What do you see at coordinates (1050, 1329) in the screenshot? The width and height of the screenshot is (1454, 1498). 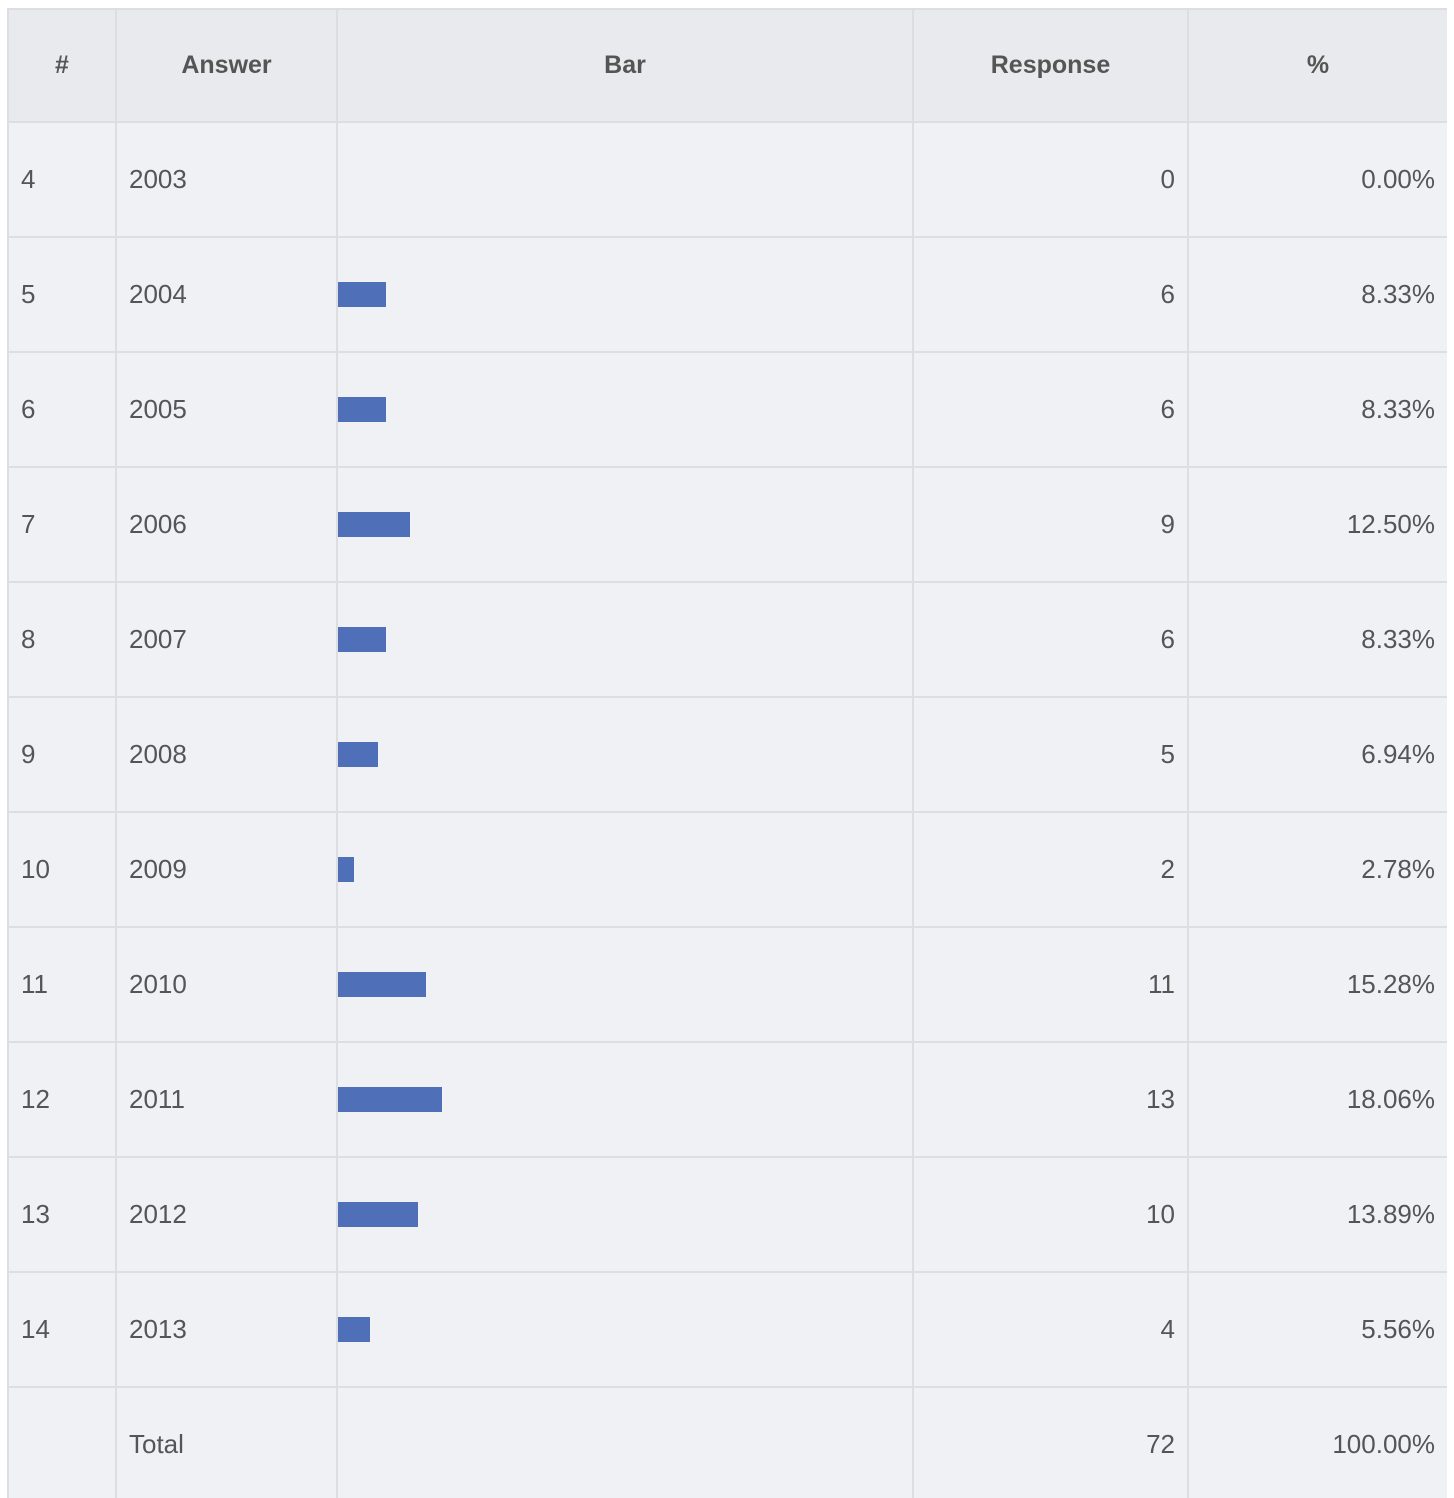 I see `response: 4` at bounding box center [1050, 1329].